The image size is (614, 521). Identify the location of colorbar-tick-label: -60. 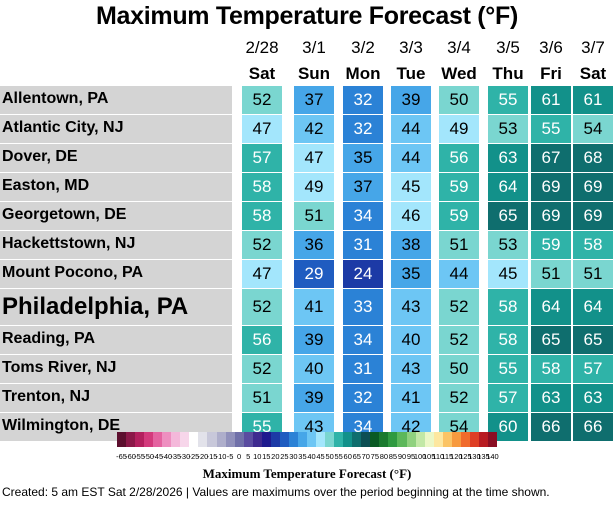
(130, 456).